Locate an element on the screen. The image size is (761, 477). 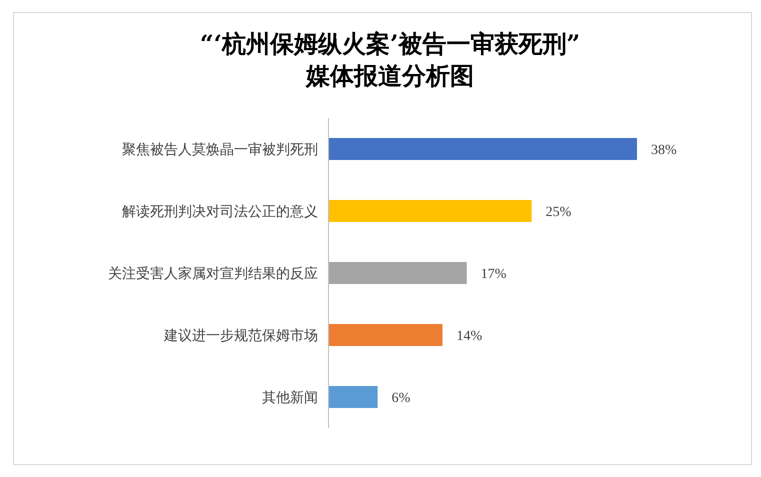
y-tick-label: 关注受害人家属对宣判结果的反应 is located at coordinates (213, 274).